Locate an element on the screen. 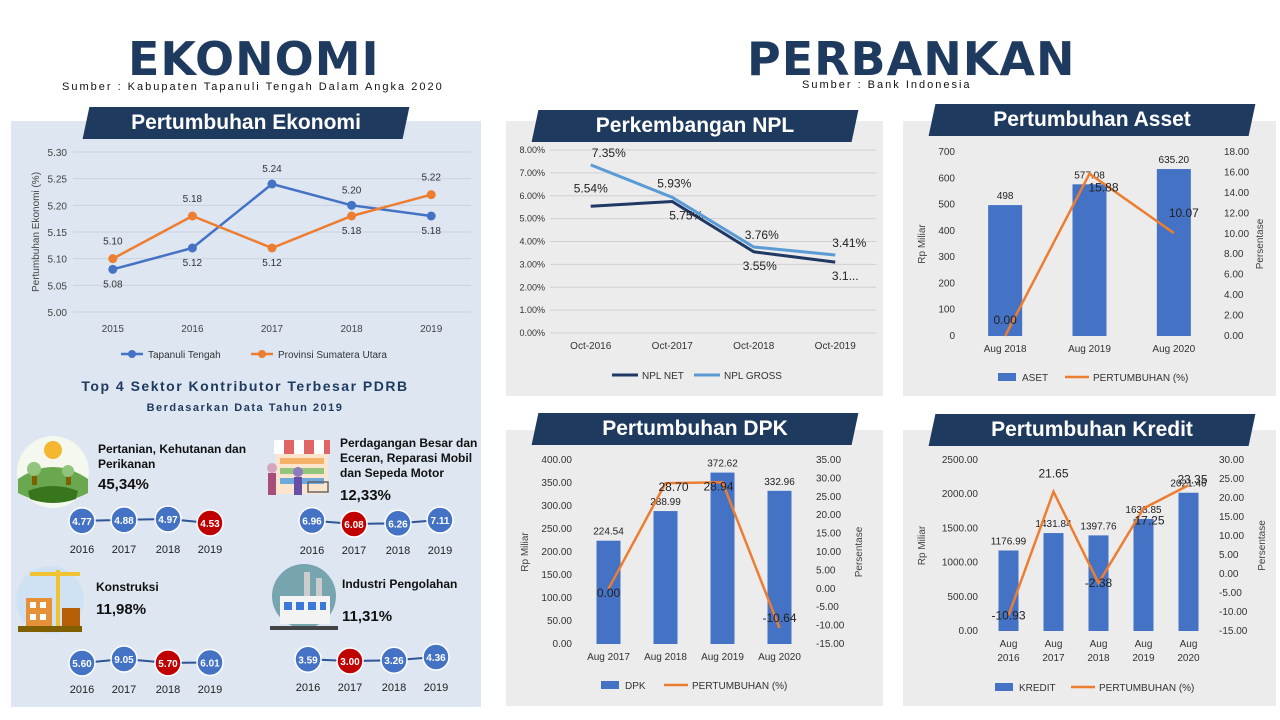 The height and width of the screenshot is (720, 1280). growth-line is located at coordinates (1089, 254).